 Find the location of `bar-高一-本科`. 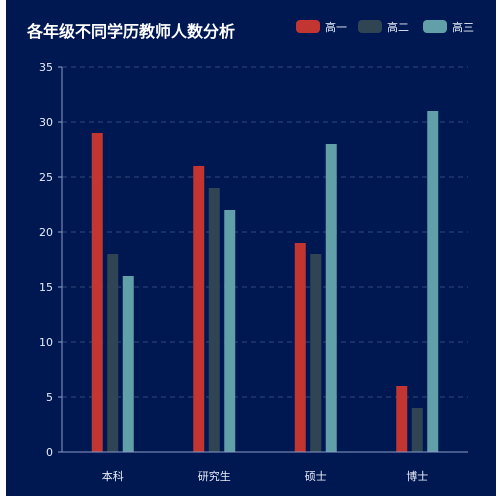

bar-高一-本科 is located at coordinates (97, 292).